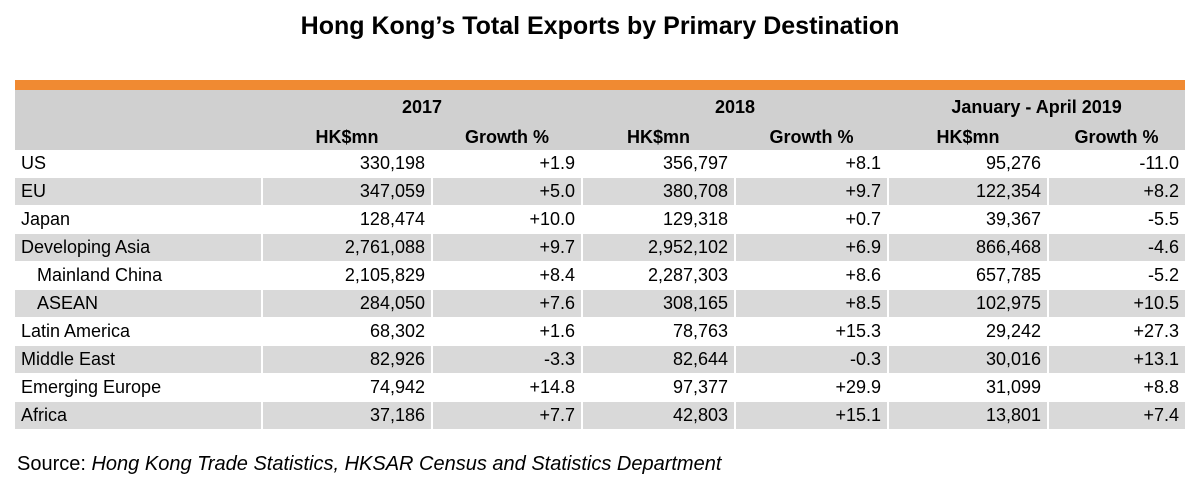 This screenshot has width=1200, height=491. I want to click on cell-value-hkmn: 330,198, so click(346, 164).